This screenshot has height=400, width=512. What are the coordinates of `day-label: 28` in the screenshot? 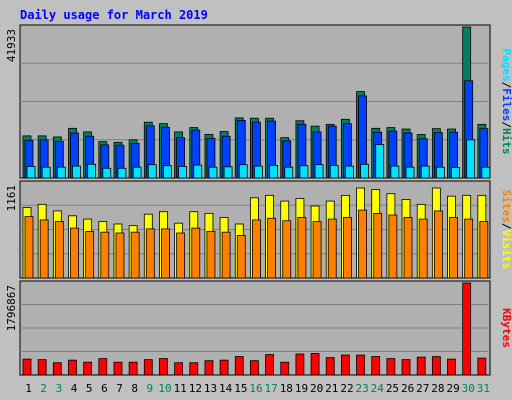 It's located at (437, 388).